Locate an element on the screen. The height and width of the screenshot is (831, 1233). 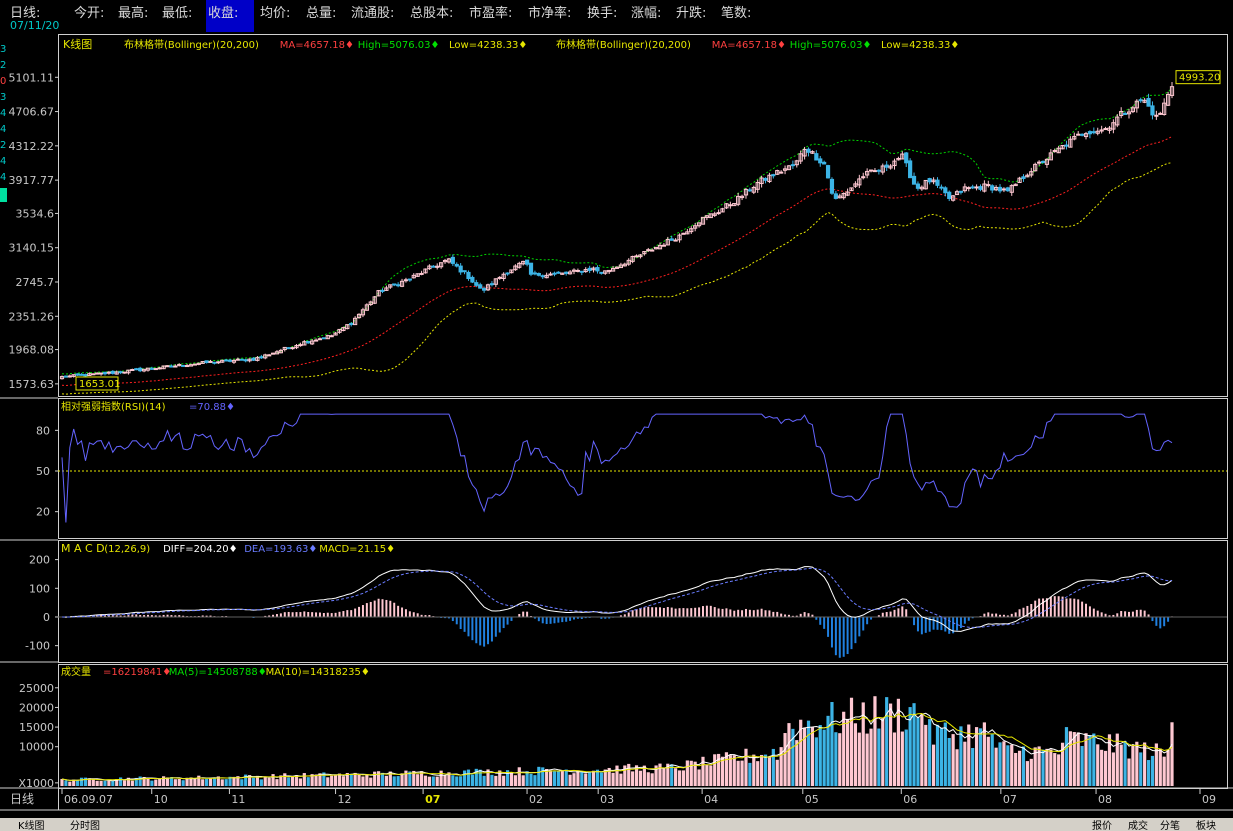
label-avg: 均价: is located at coordinates (275, 13).